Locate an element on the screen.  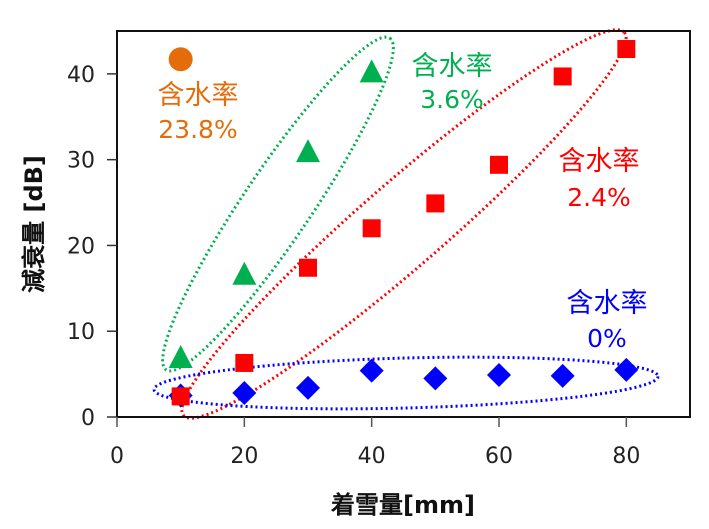
y-tick-label: 30 is located at coordinates (81, 161).